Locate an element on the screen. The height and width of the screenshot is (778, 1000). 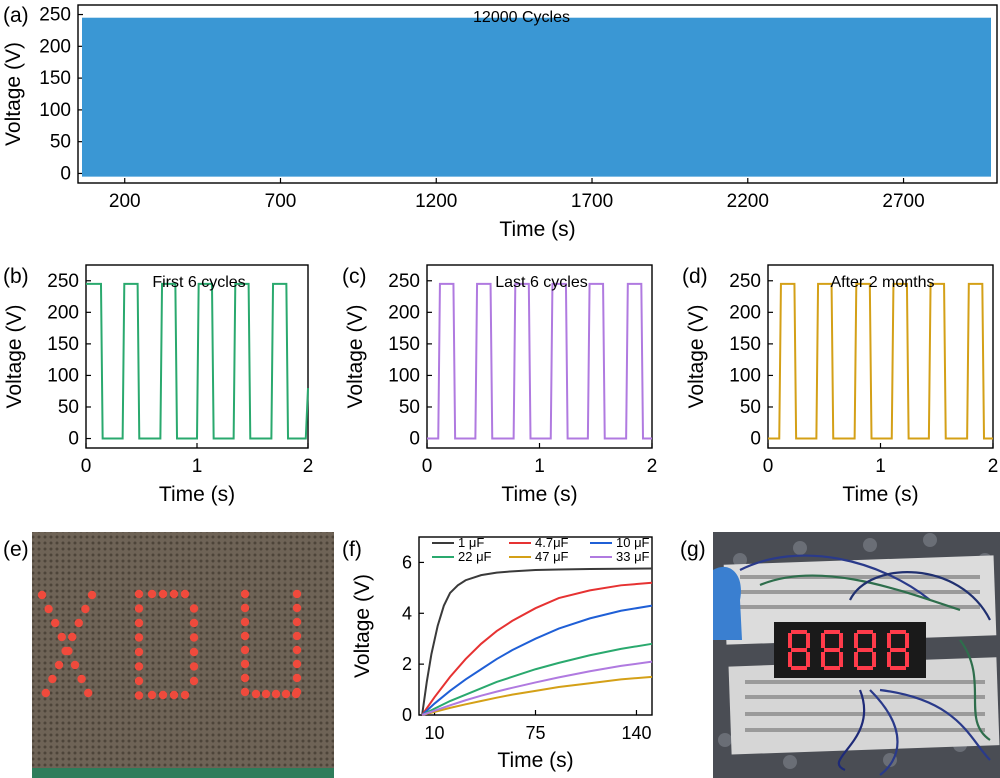
led-array-photo is located at coordinates (183, 655).